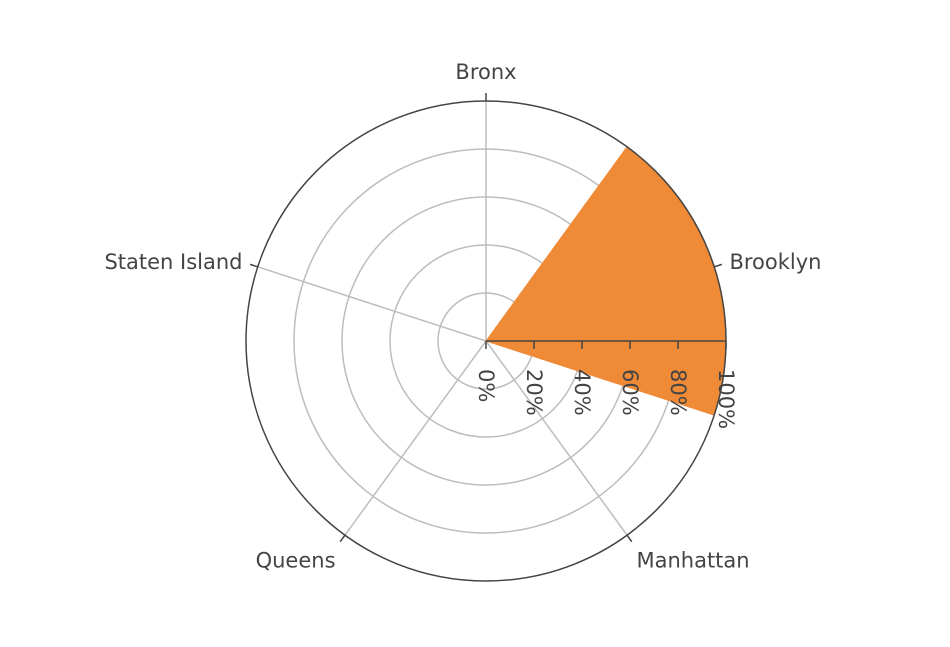  Describe the element at coordinates (253, 265) in the screenshot. I see `angular-tick-staten-island` at that location.